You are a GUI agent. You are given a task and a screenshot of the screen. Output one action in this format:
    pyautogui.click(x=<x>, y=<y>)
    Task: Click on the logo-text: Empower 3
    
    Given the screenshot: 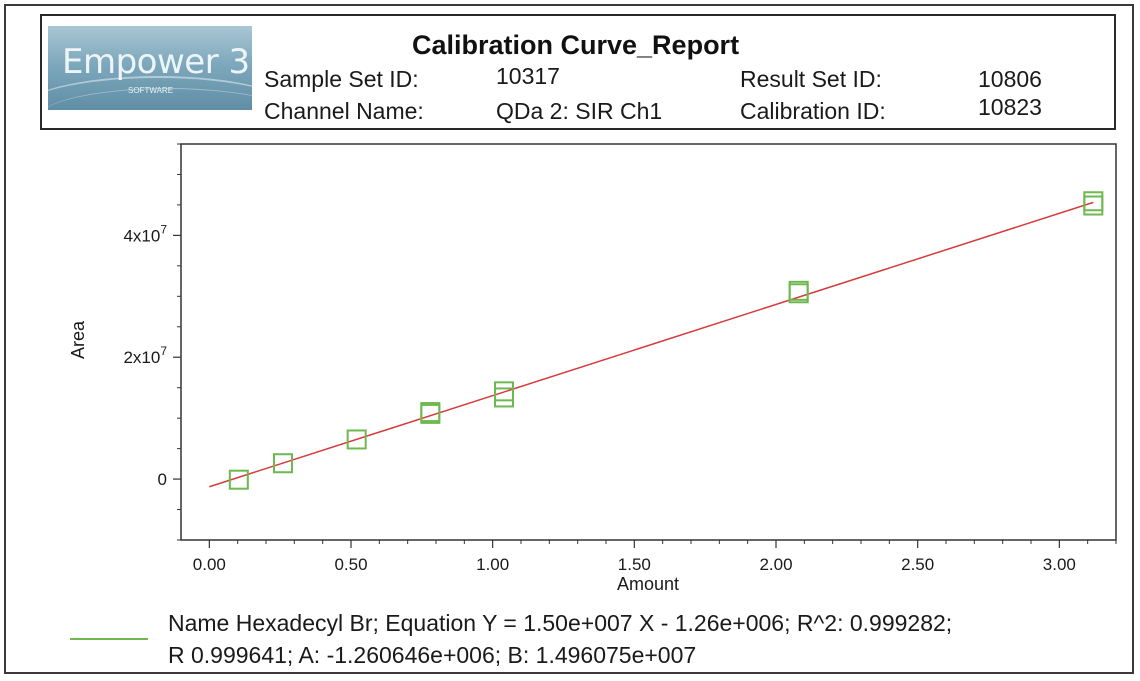 What is the action you would take?
    pyautogui.click(x=156, y=62)
    